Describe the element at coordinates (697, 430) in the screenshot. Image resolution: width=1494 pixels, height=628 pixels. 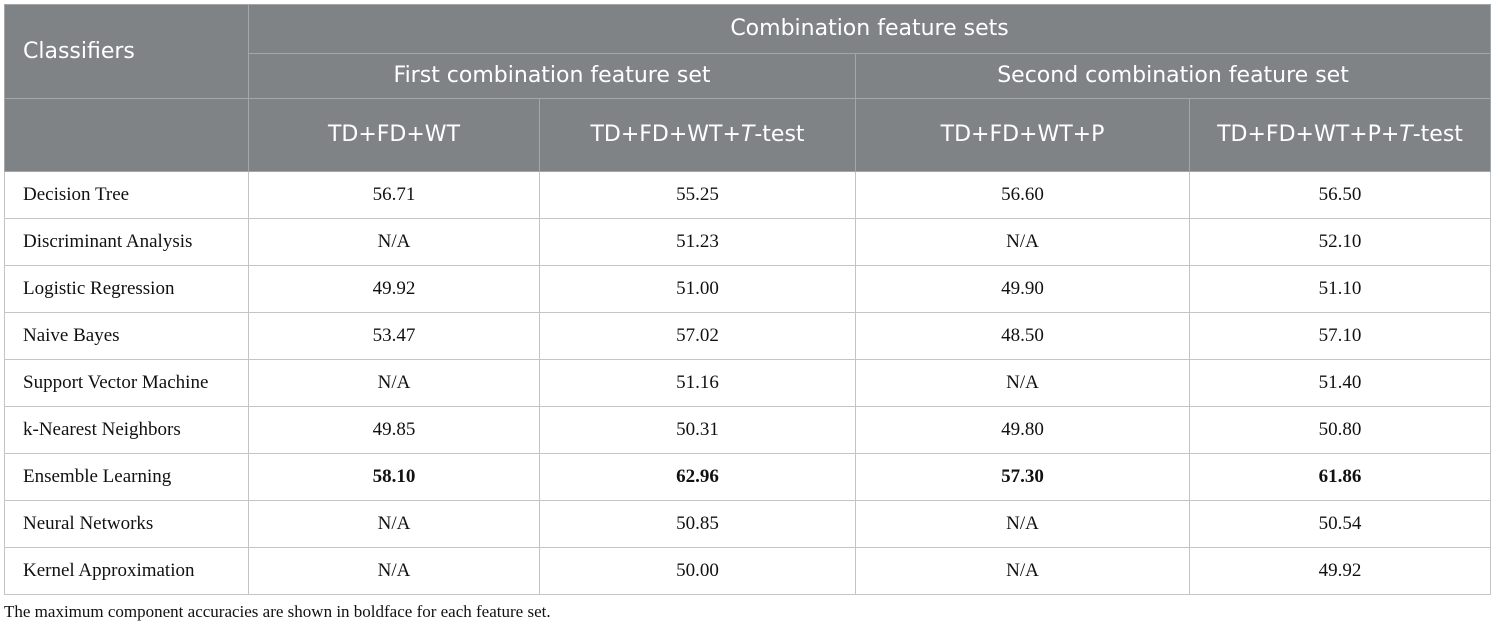
I see `accuracy-cell: 50.31` at that location.